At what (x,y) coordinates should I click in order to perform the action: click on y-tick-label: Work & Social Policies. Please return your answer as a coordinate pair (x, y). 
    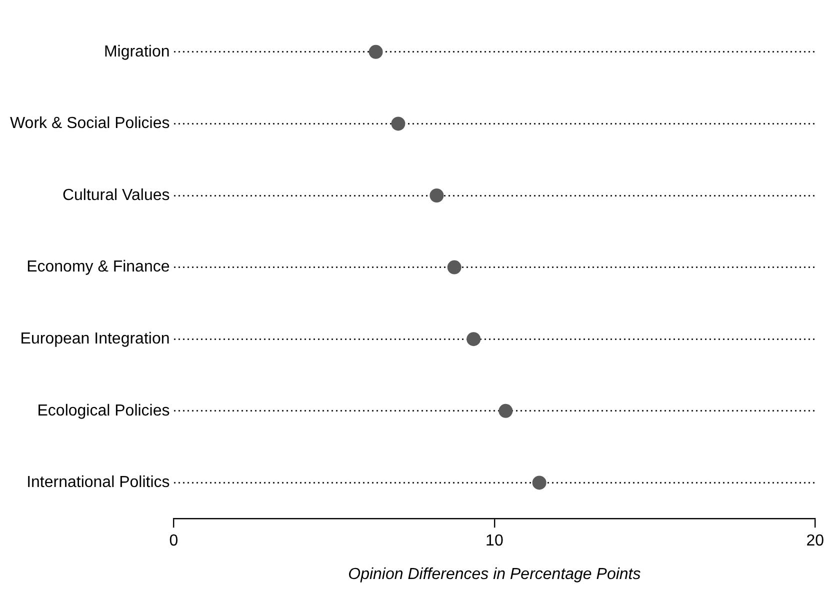
    Looking at the image, I should click on (90, 123).